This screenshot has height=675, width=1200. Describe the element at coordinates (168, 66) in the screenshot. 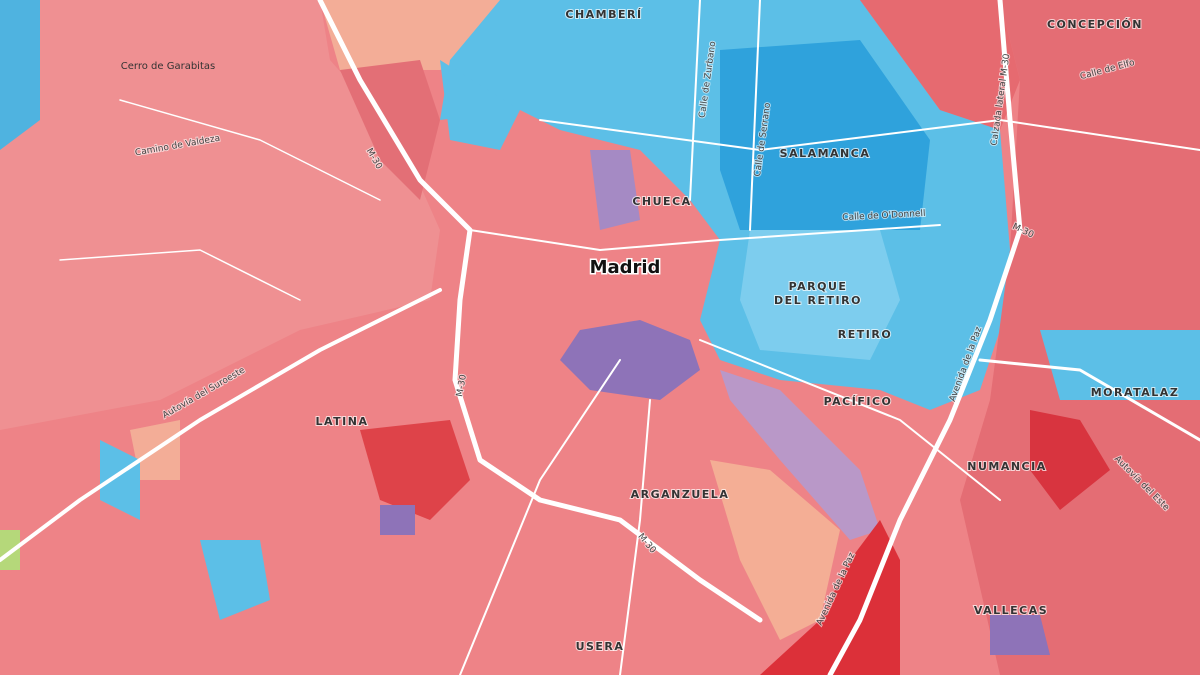

I see `place-label: Cerro de Garabitas` at that location.